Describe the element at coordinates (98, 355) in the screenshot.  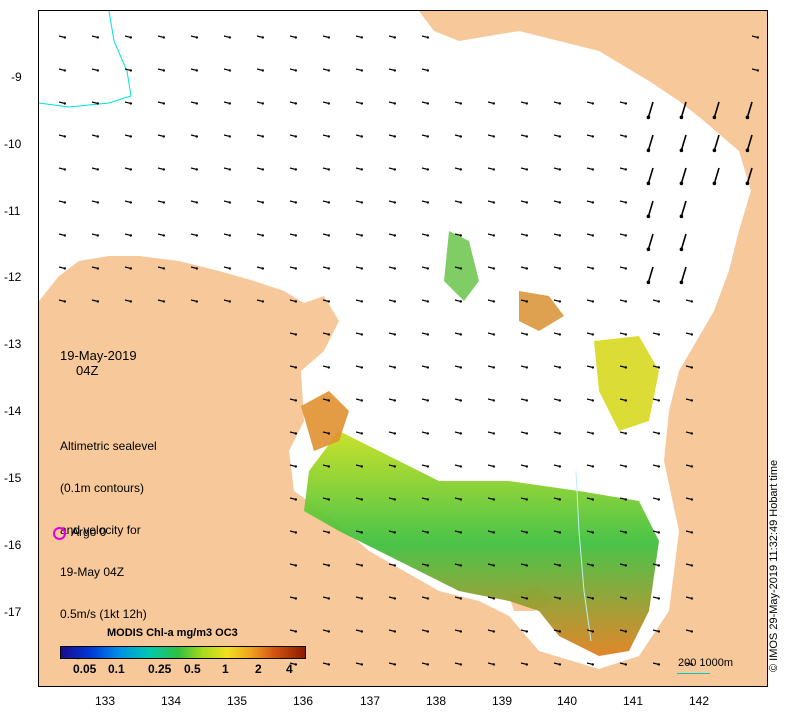
I see `date-label: 19-May-2019` at that location.